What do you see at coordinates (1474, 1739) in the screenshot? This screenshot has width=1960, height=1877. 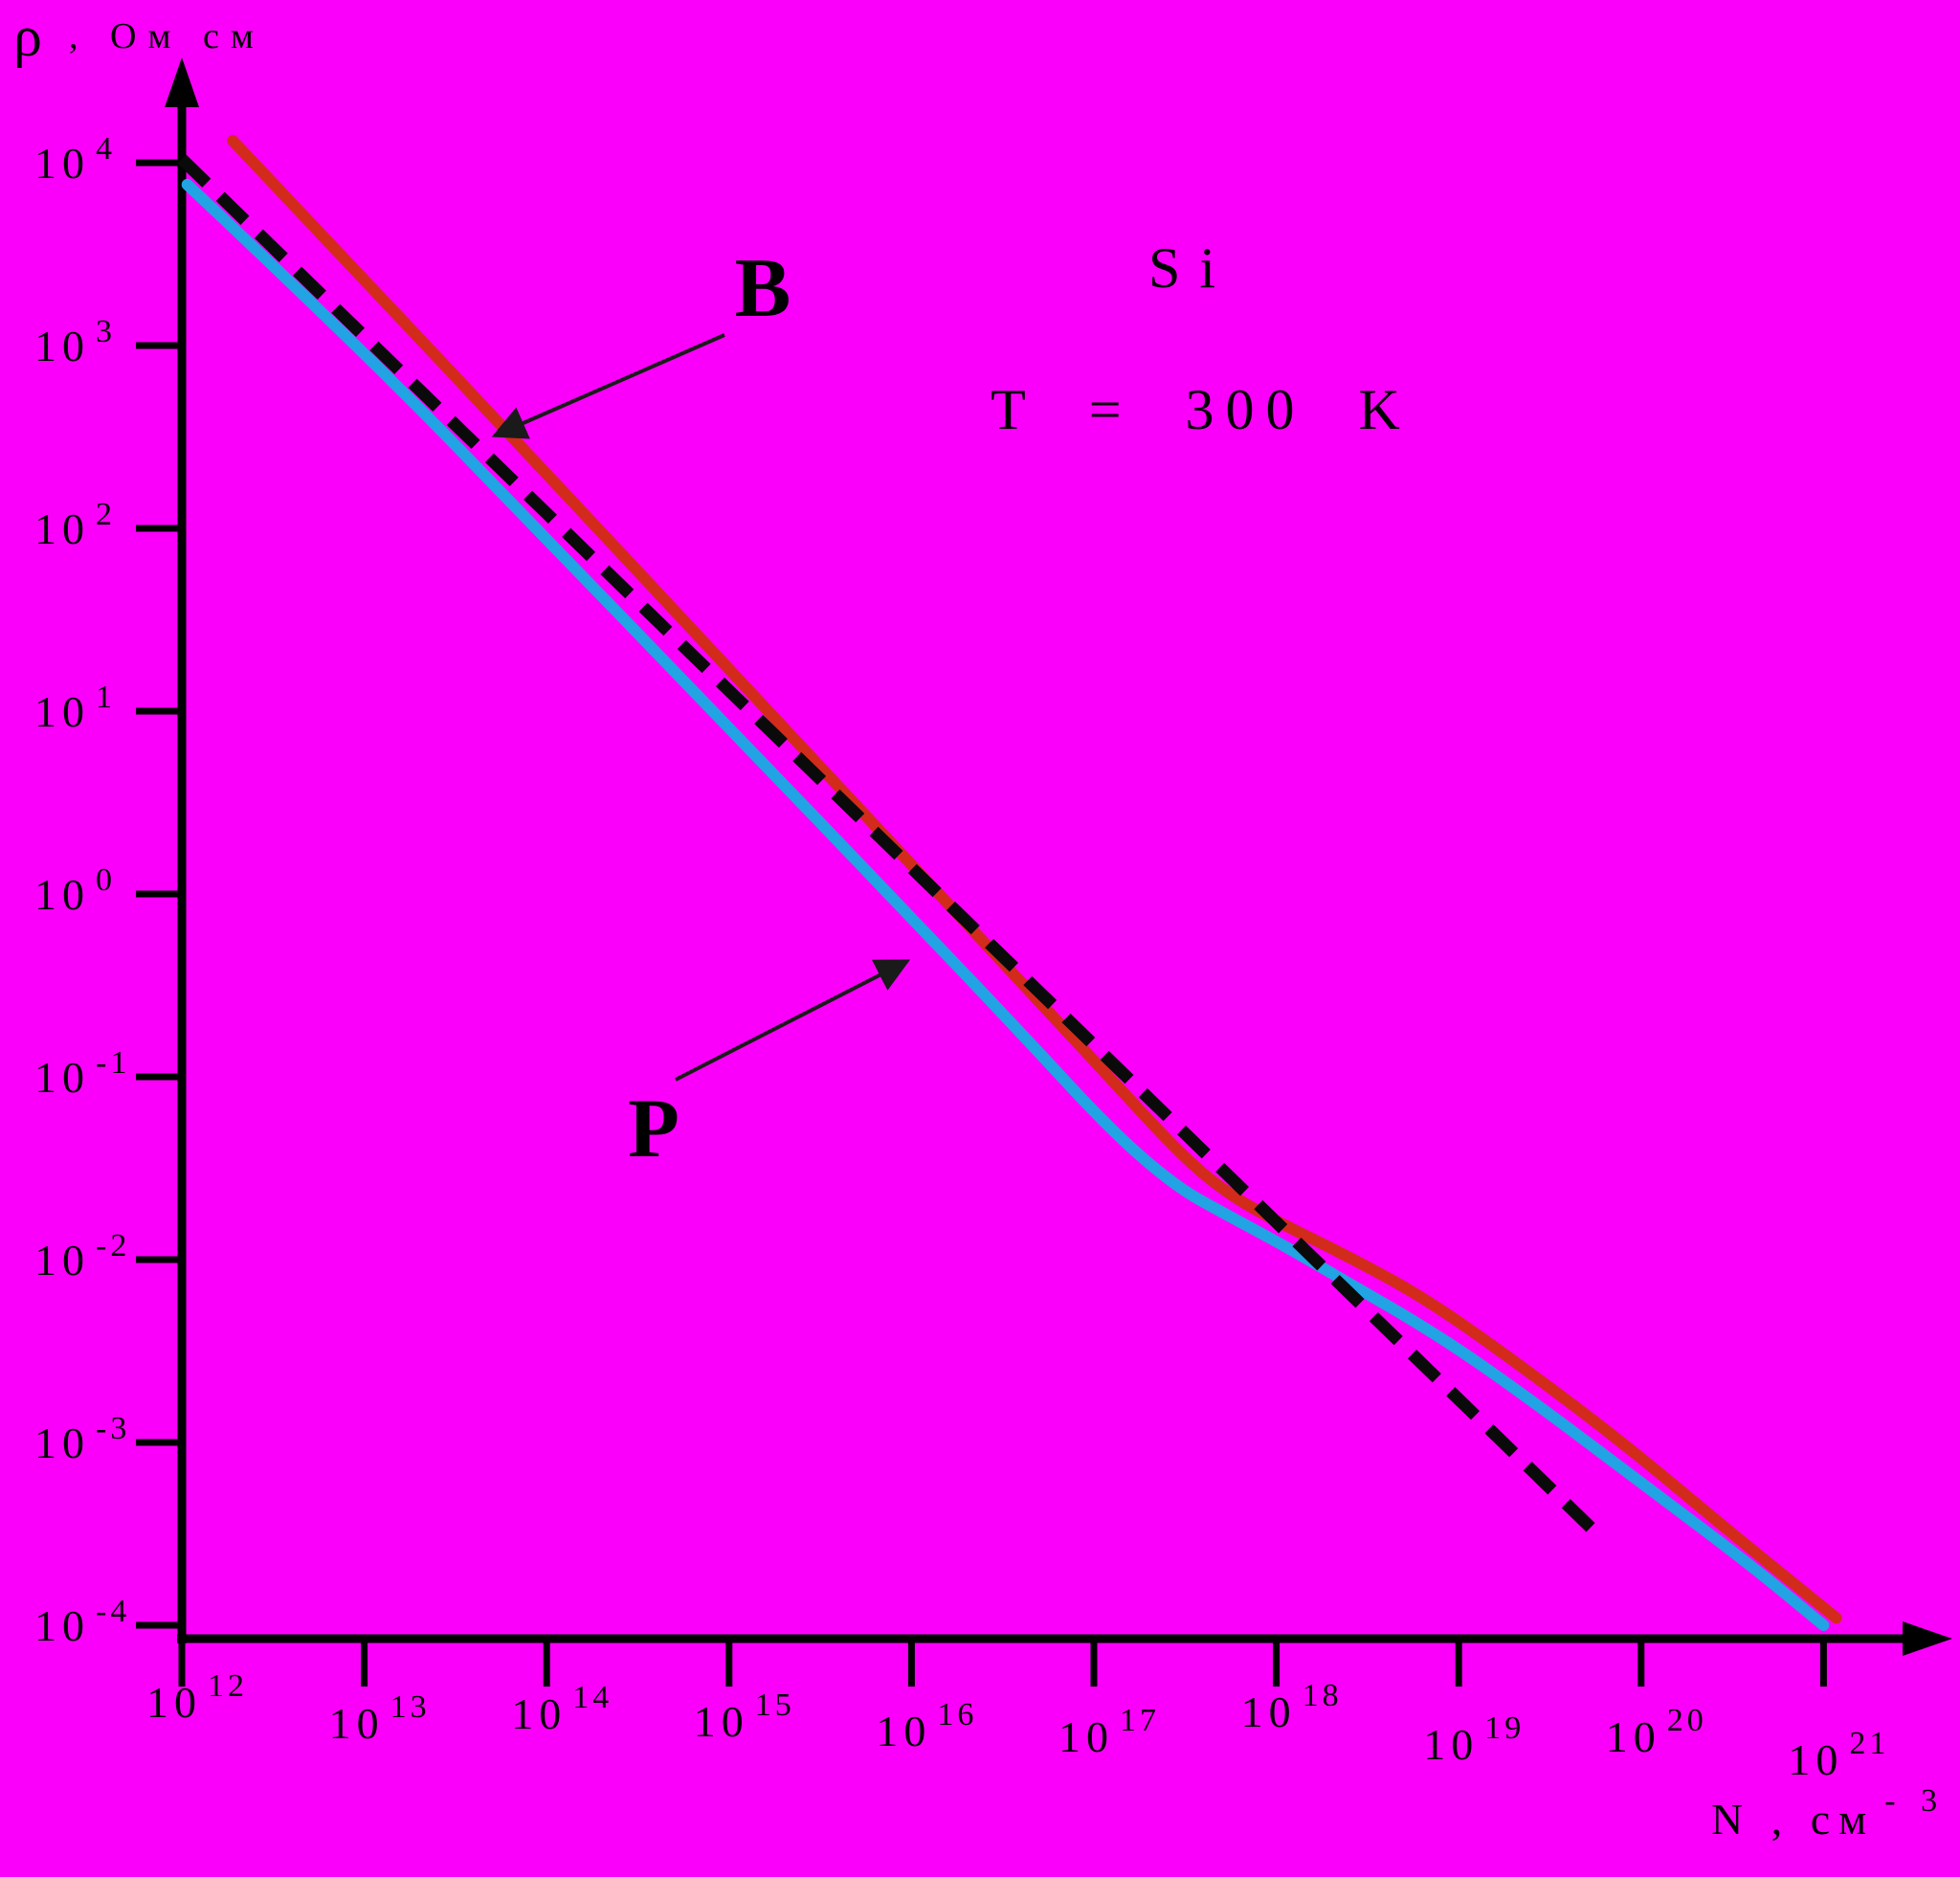 I see `x-tick-label: 10 19` at bounding box center [1474, 1739].